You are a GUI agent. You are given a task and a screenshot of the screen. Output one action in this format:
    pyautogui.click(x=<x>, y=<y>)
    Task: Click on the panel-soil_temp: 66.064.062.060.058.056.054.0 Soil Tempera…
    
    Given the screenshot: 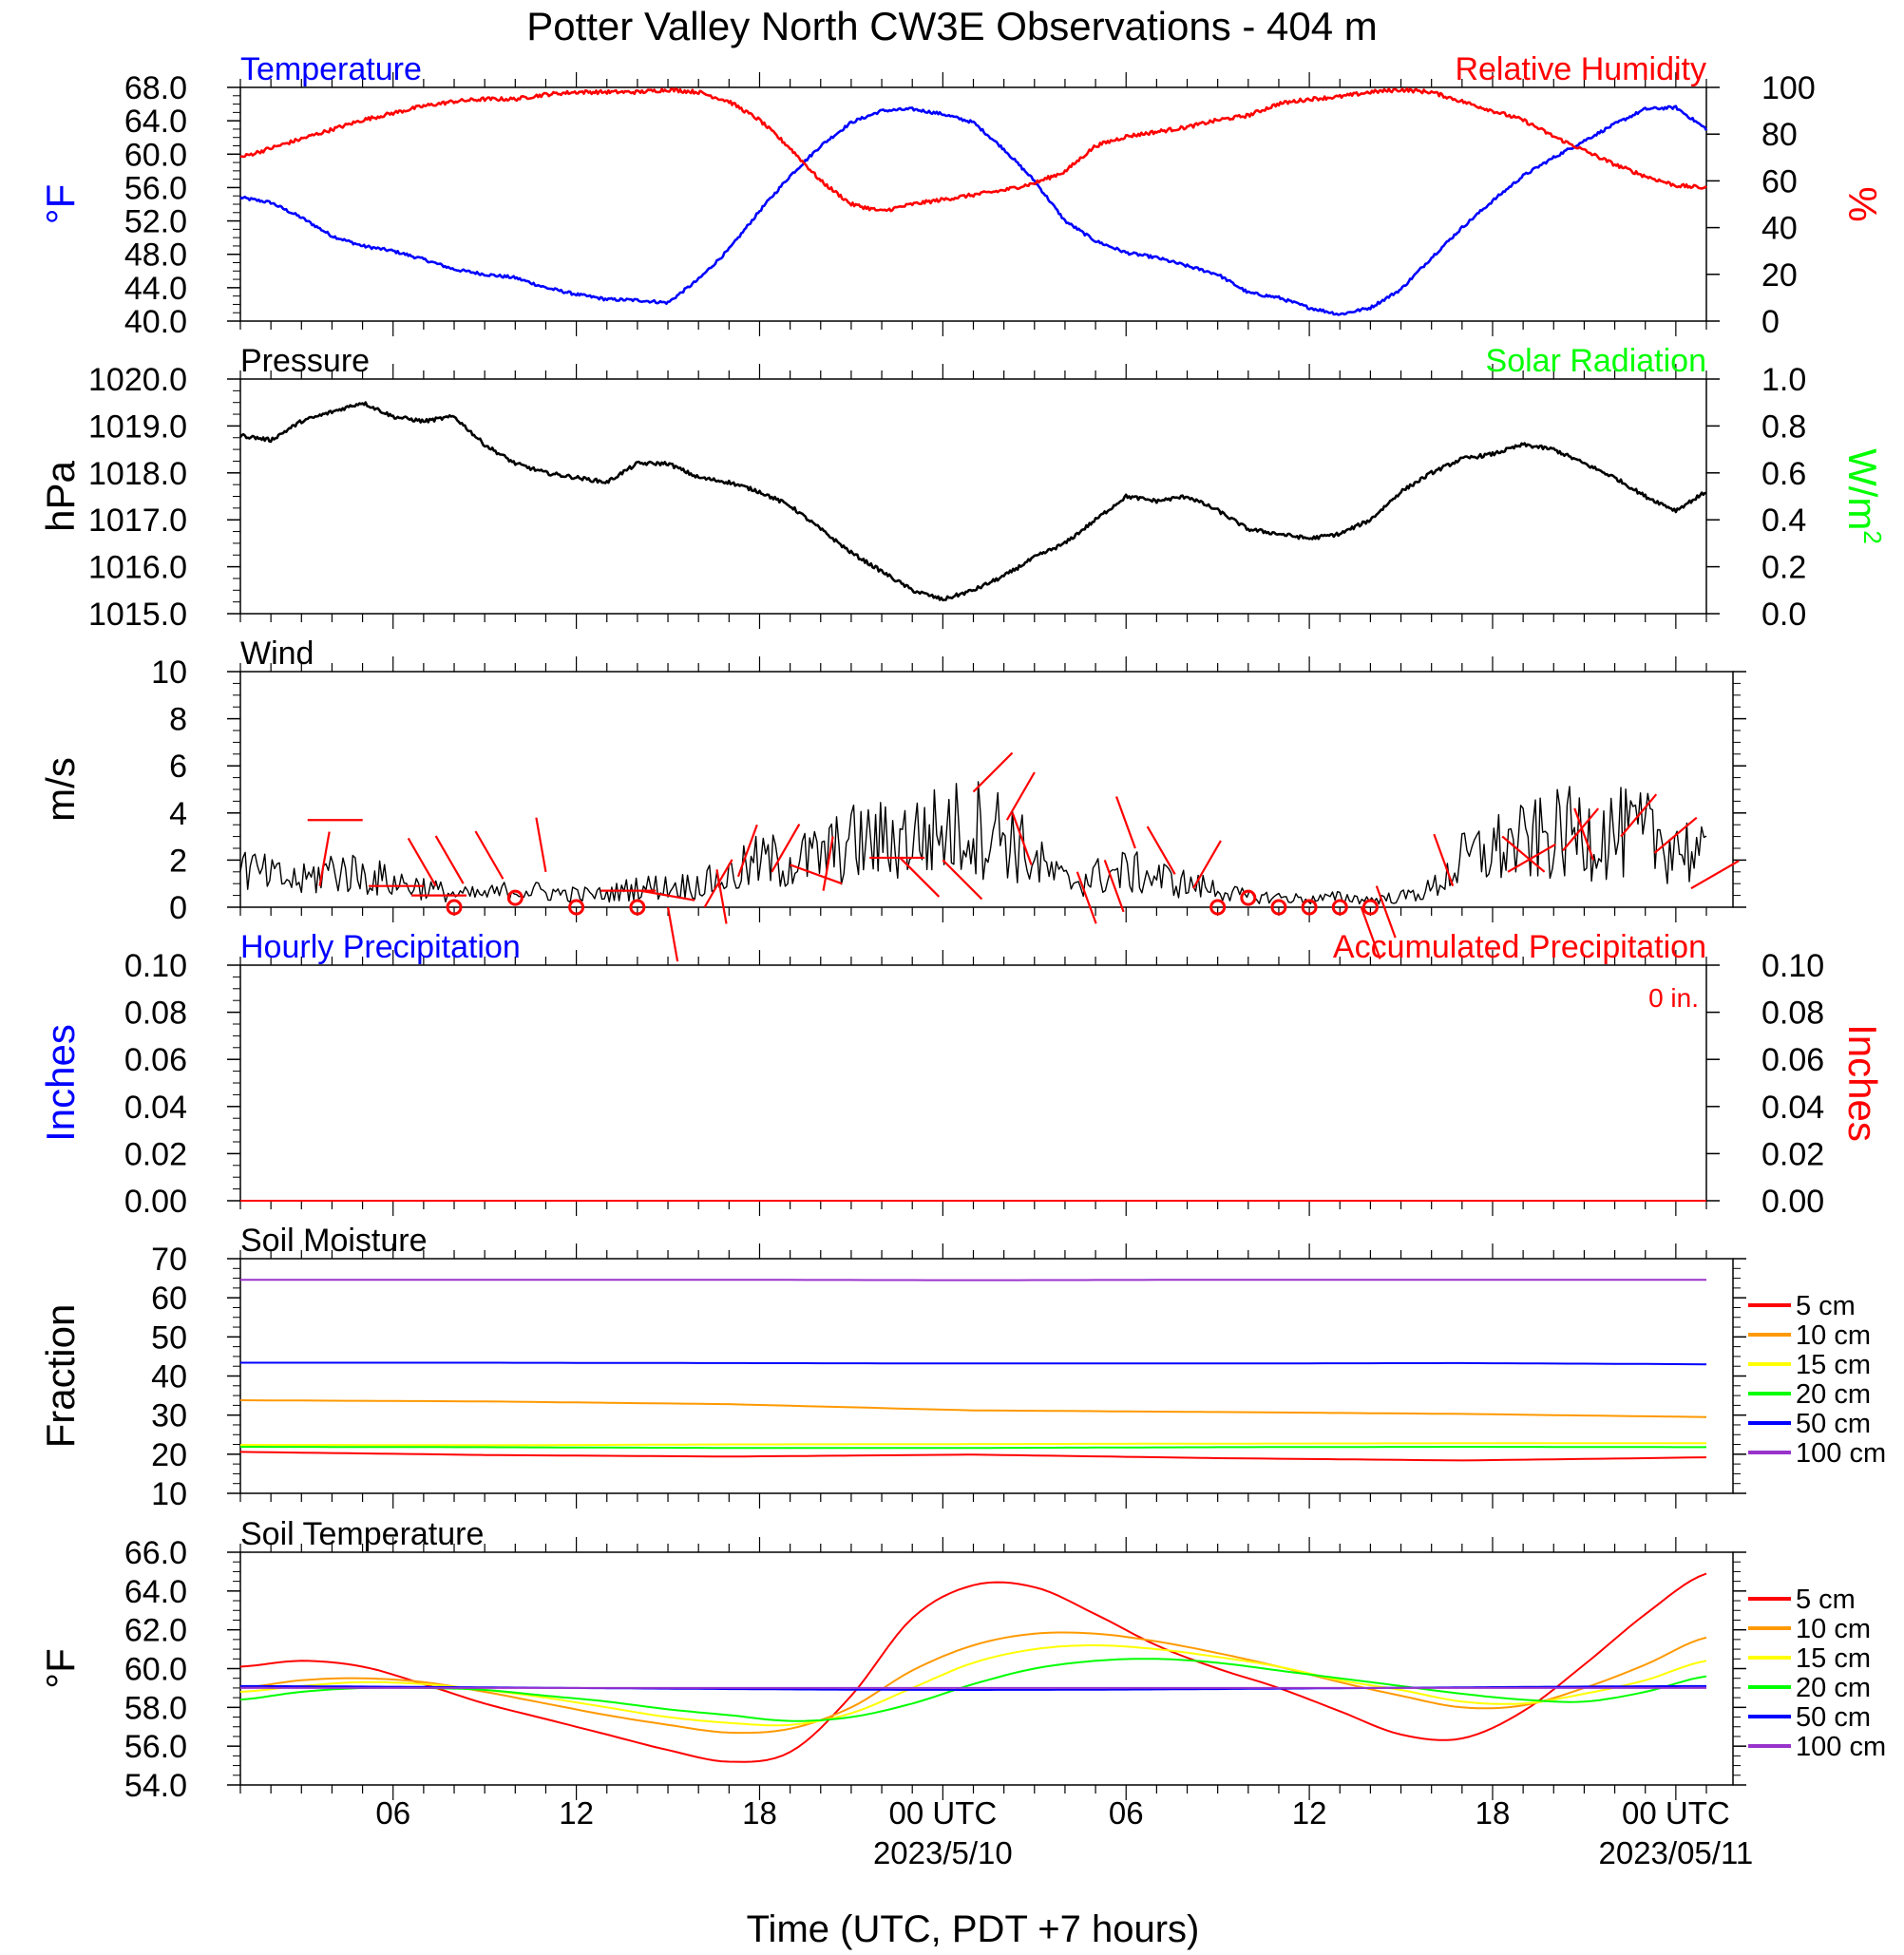 What is the action you would take?
    pyautogui.click(x=962, y=1660)
    